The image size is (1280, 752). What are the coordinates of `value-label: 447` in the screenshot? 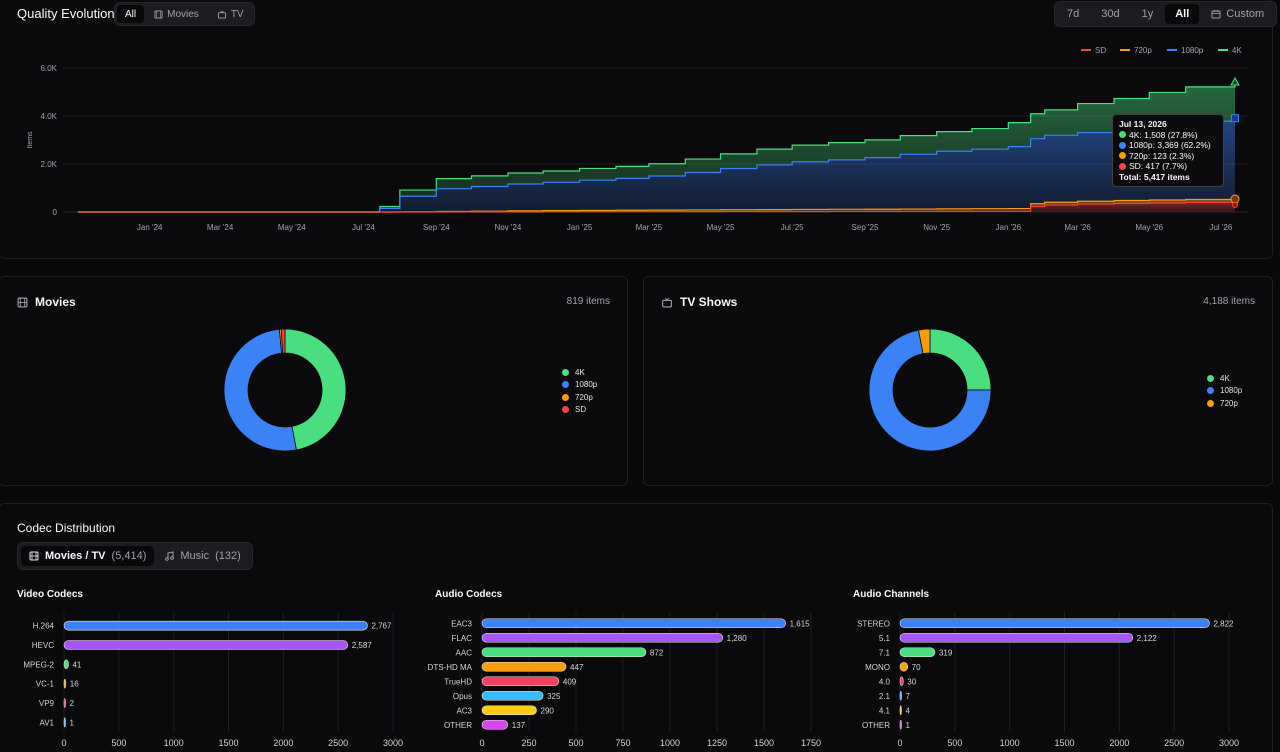 It's located at (577, 667).